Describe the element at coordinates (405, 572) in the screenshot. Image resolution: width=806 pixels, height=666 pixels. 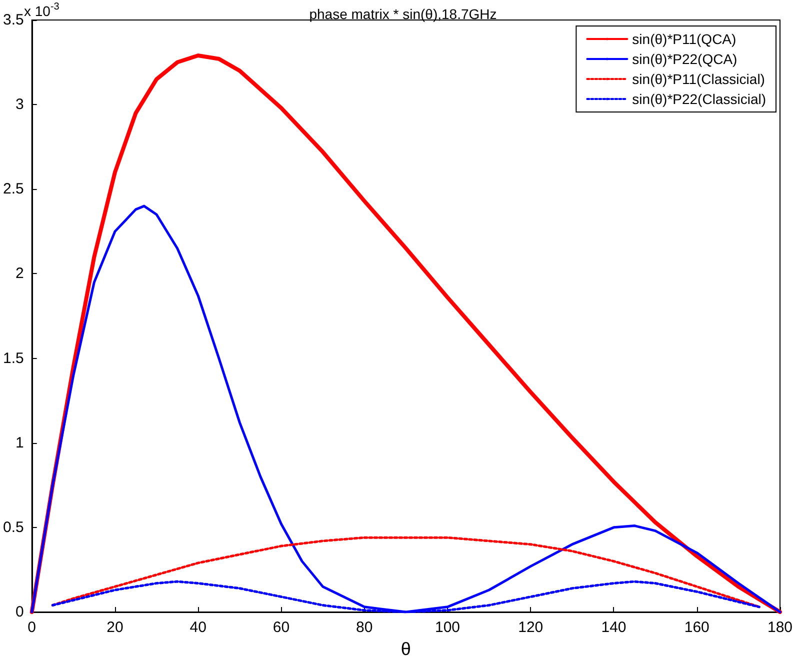
I see `line-series` at that location.